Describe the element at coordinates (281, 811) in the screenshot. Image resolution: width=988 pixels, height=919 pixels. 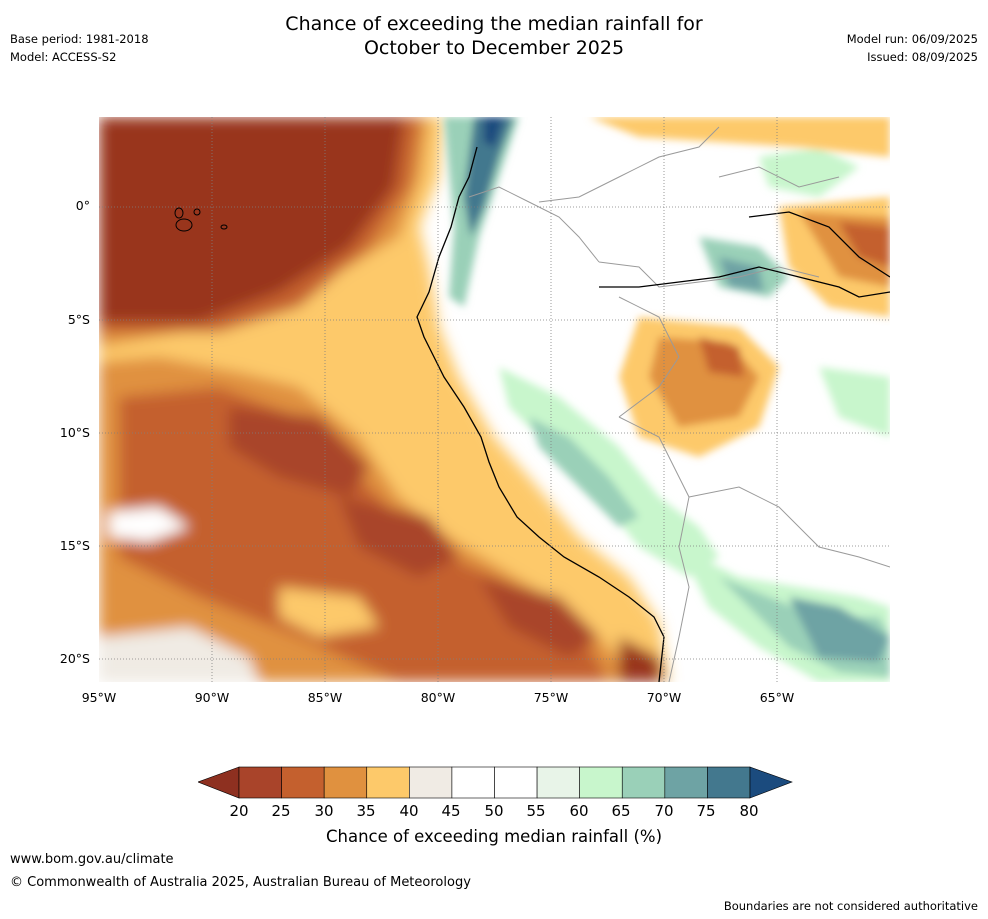
I see `colorbar-label-25: 25` at that location.